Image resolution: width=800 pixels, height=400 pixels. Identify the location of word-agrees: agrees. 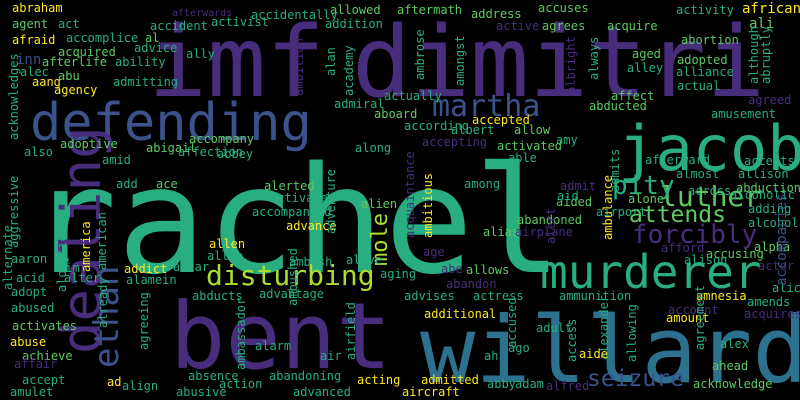
(563, 26).